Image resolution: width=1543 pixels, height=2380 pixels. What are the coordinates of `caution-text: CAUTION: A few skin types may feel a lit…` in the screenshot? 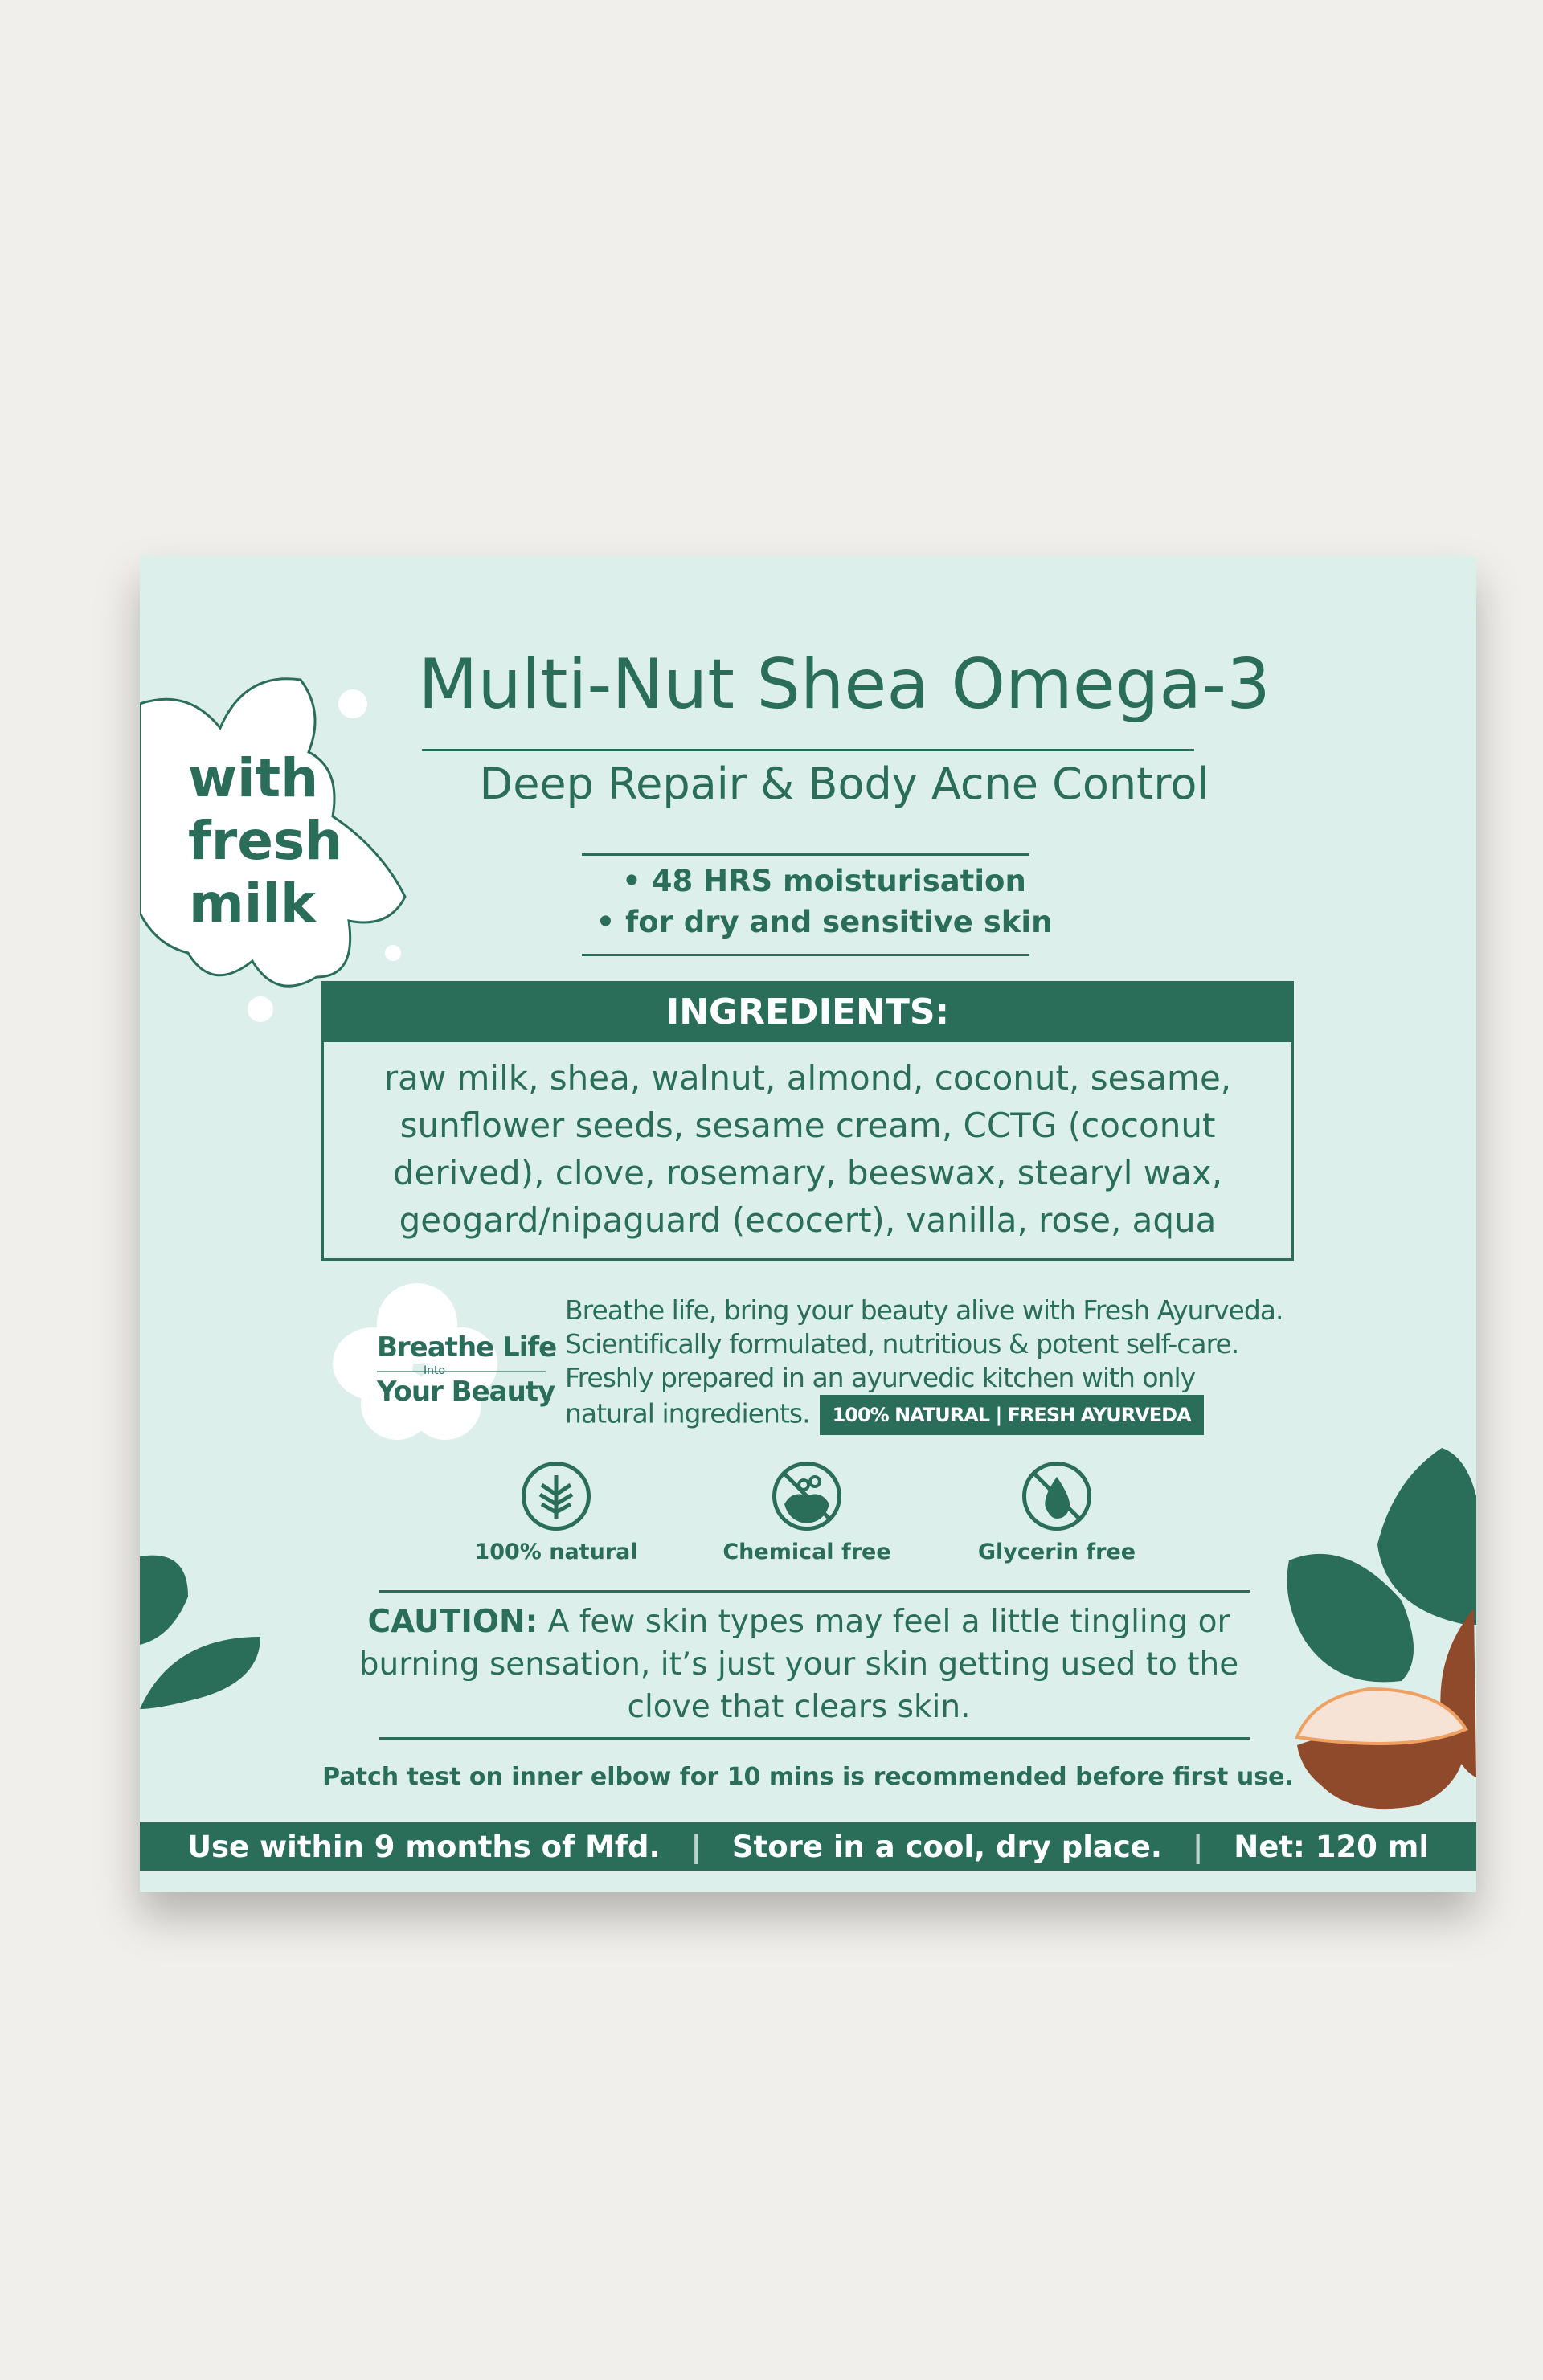 It's located at (799, 1665).